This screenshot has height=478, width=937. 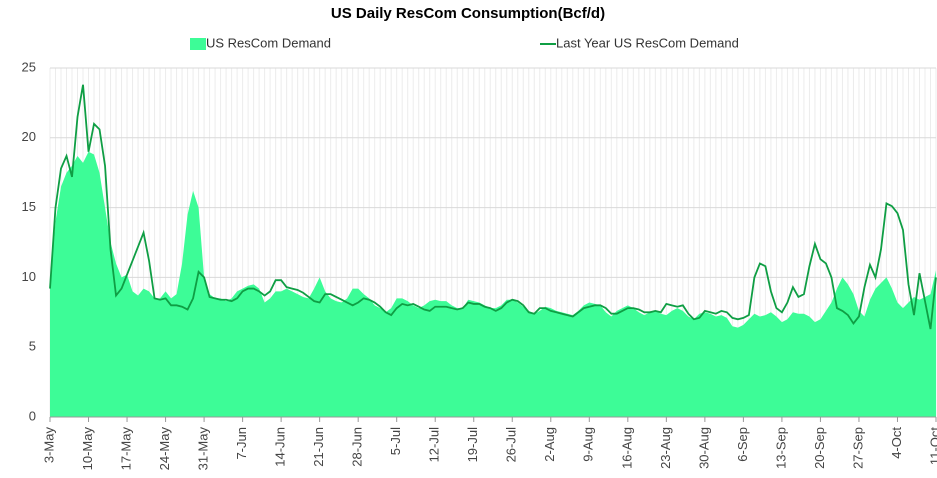 I want to click on x-tick-label: 10-May, so click(x=87, y=449).